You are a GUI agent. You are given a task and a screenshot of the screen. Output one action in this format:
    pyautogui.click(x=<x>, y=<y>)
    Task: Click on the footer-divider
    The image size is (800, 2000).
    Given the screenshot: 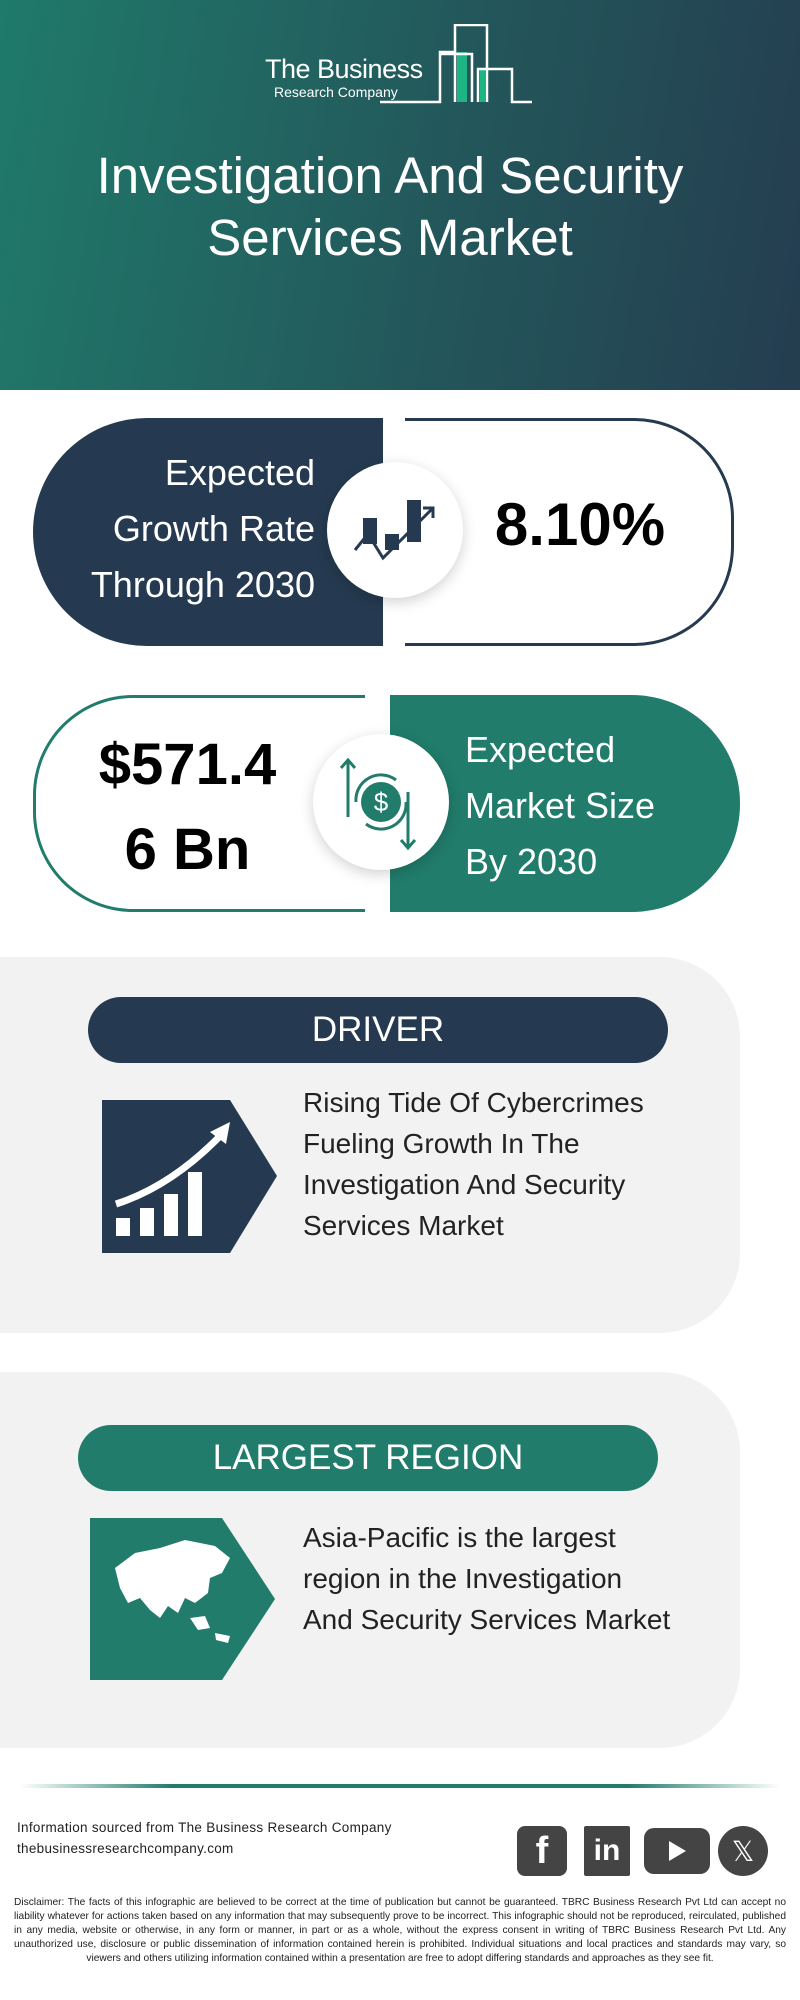 What is the action you would take?
    pyautogui.click(x=400, y=1786)
    